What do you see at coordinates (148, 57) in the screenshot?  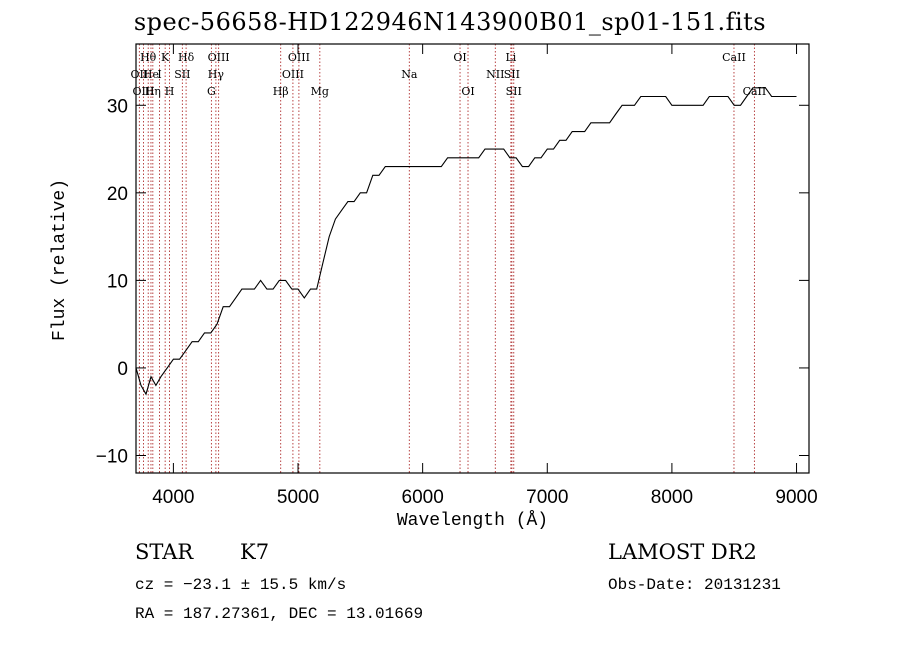 I see `line-marker-label: Hθ` at bounding box center [148, 57].